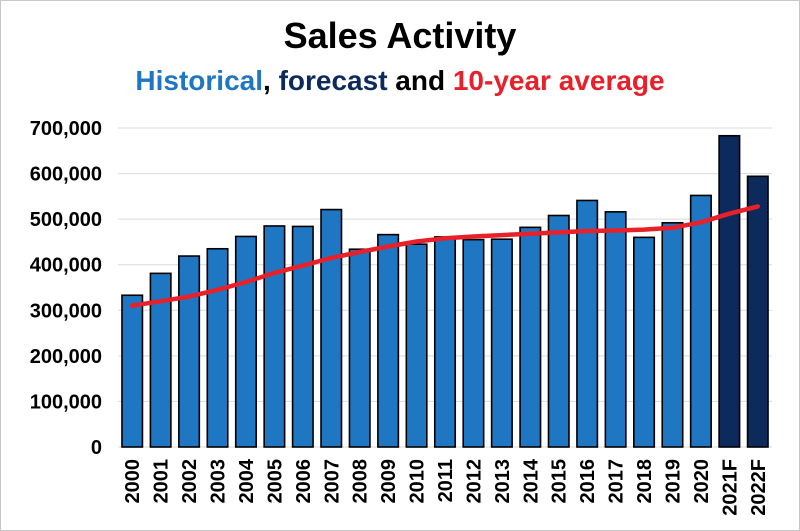  Describe the element at coordinates (162, 481) in the screenshot. I see `x-tick-label: 2001` at that location.